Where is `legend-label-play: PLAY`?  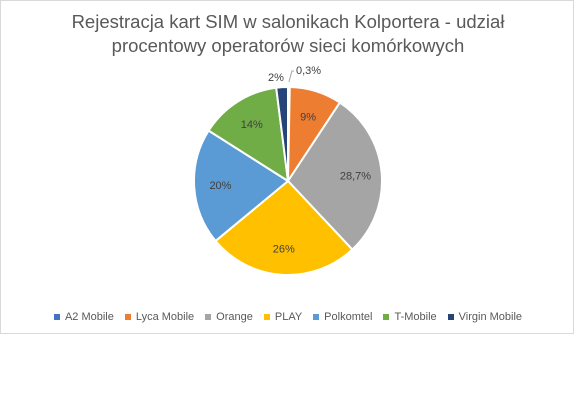 legend-label-play: PLAY is located at coordinates (288, 317).